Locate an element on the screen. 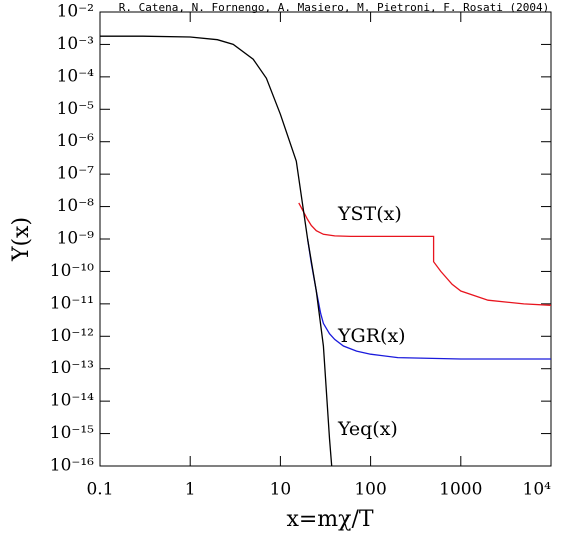 This screenshot has width=567, height=538. series-label: Yeq(x) is located at coordinates (367, 429).